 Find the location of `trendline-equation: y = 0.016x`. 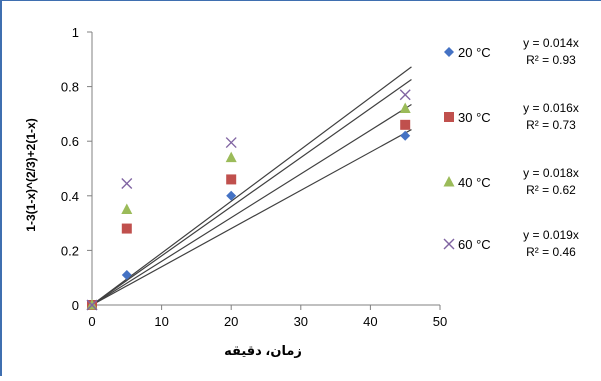

trendline-equation: y = 0.016x is located at coordinates (551, 108).